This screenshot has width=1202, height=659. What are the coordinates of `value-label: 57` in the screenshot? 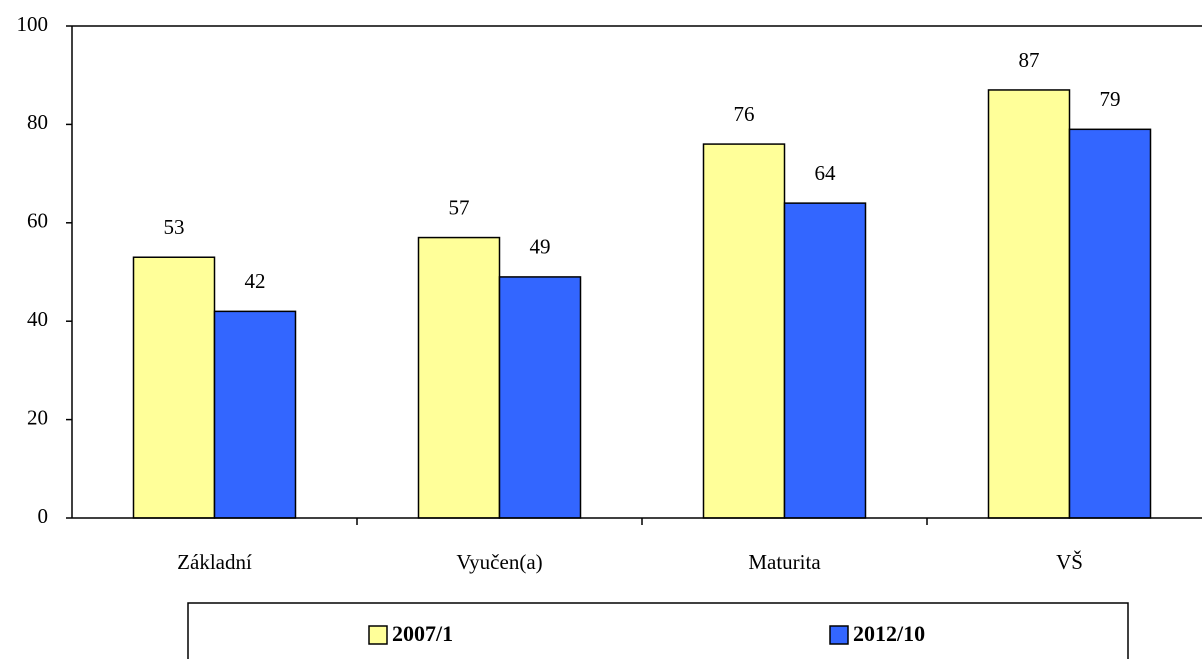 It's located at (459, 207).